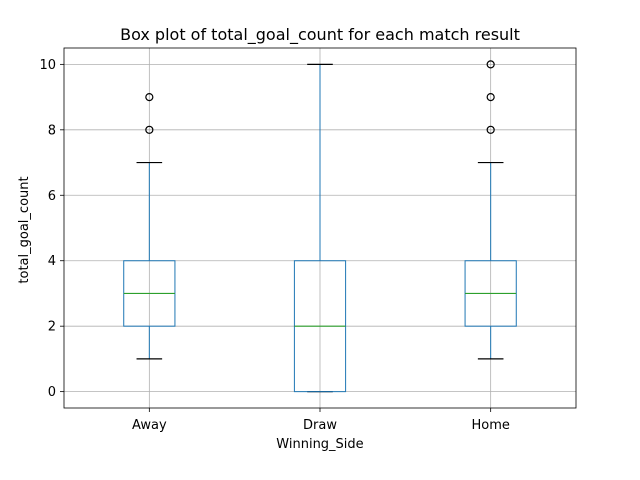  What do you see at coordinates (52, 130) in the screenshot?
I see `y-tick-label: 8` at bounding box center [52, 130].